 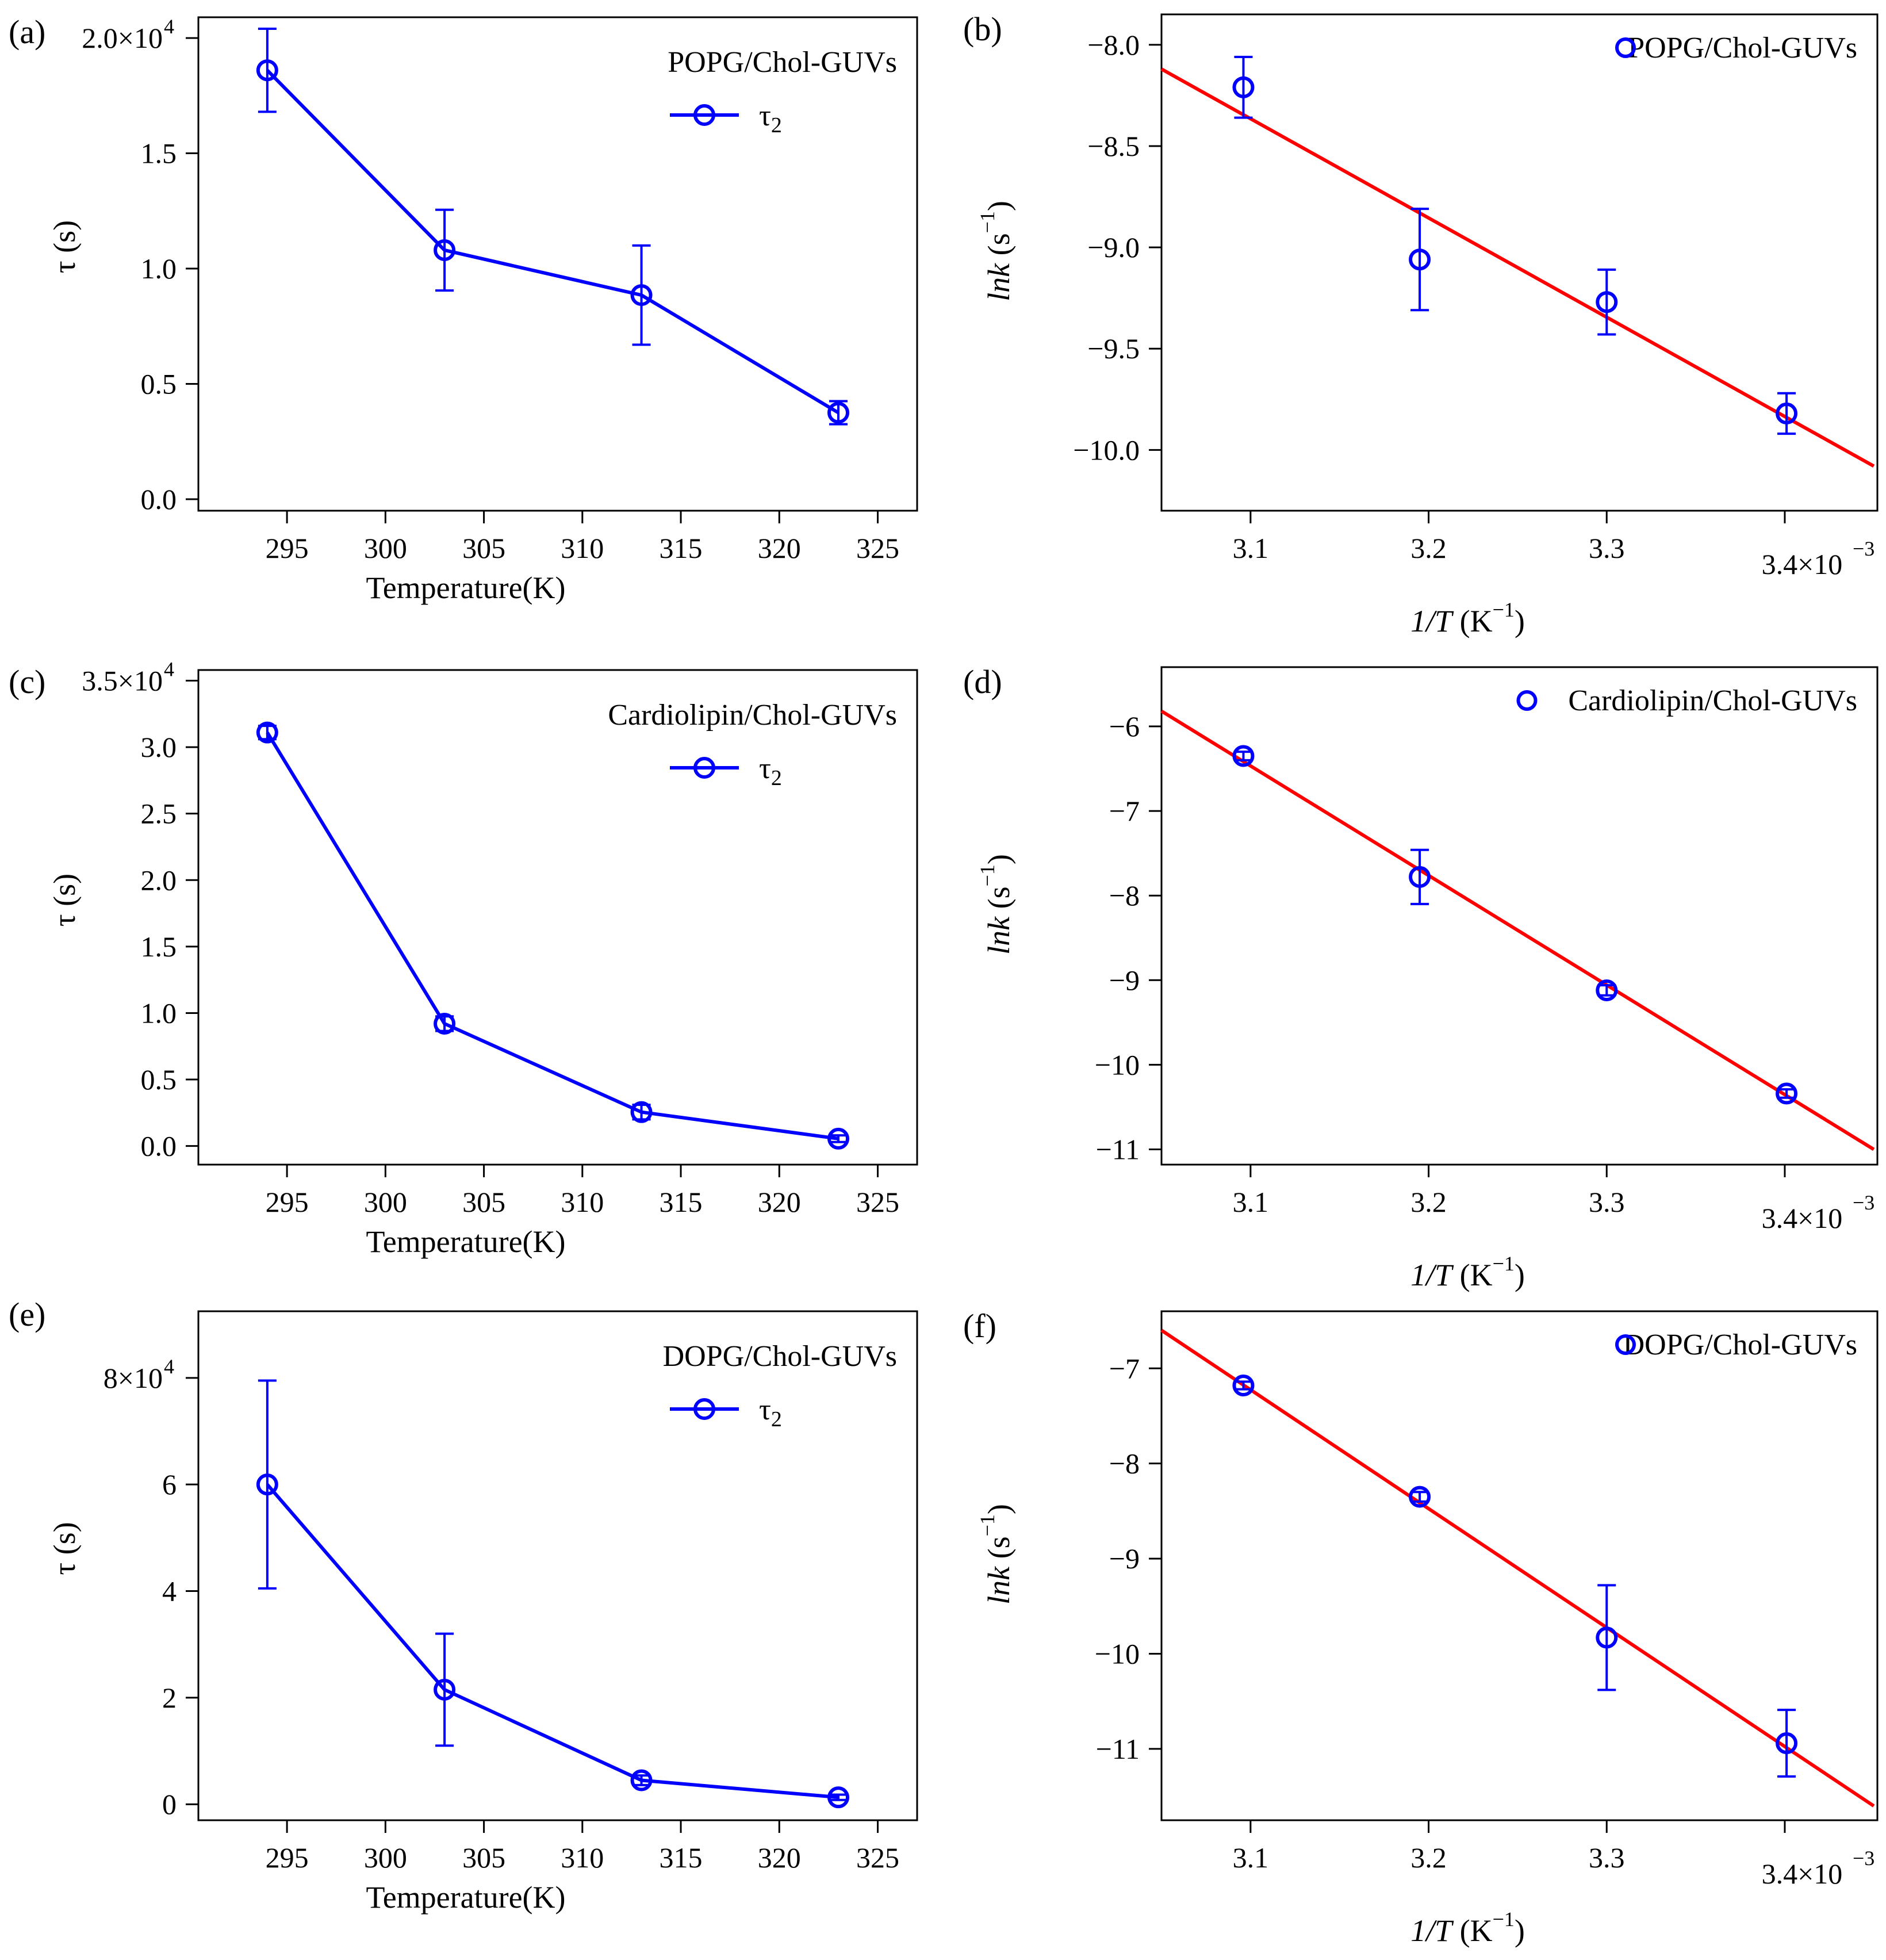 What do you see at coordinates (1113, 146) in the screenshot?
I see `y-tick-label: −8.5` at bounding box center [1113, 146].